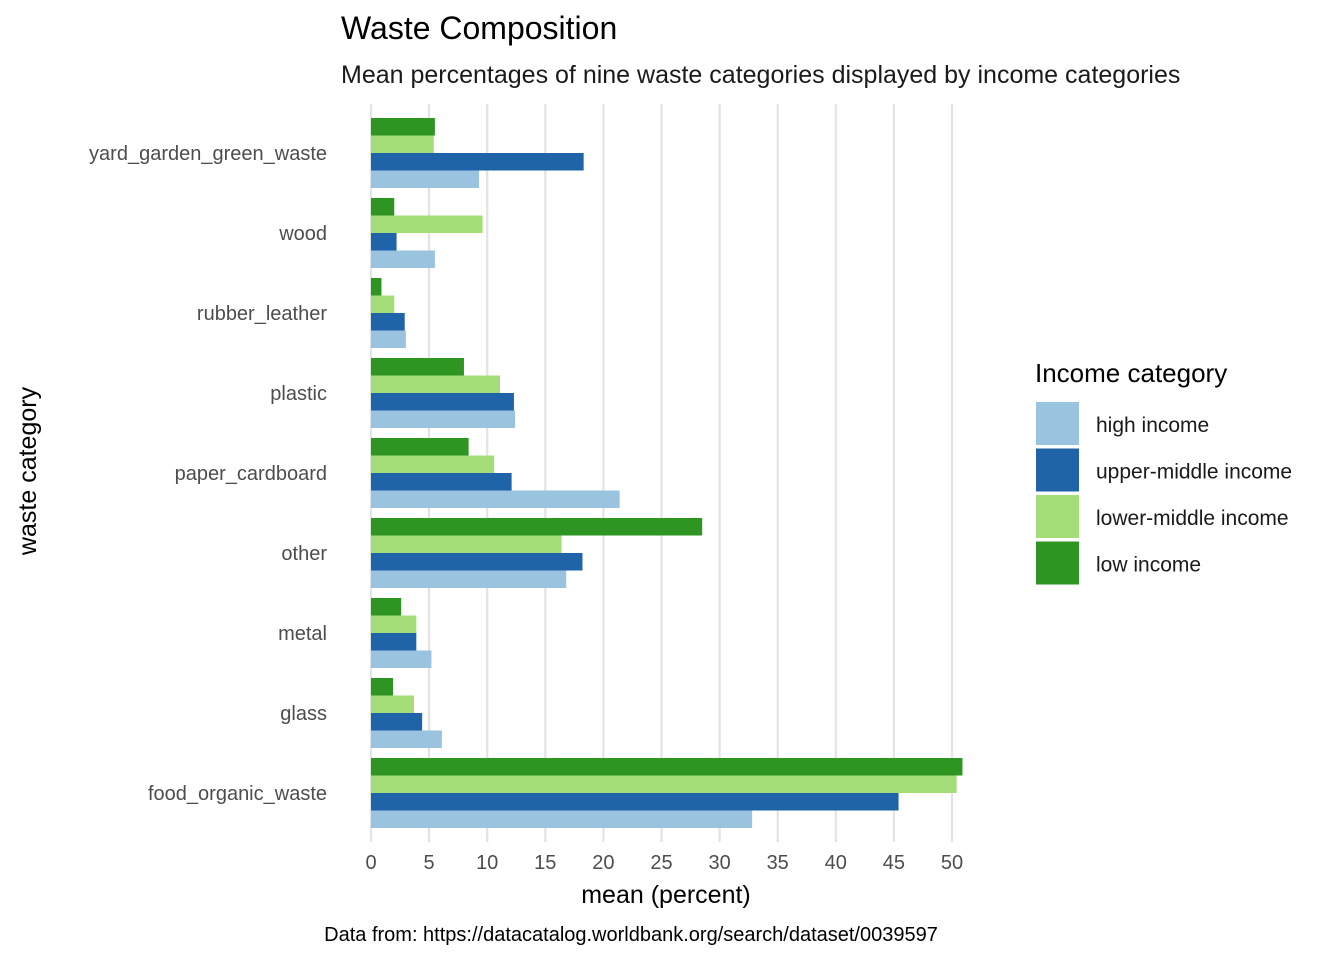 This screenshot has width=1344, height=960. What do you see at coordinates (667, 767) in the screenshot?
I see `bar-food-organic-waste-low-income` at bounding box center [667, 767].